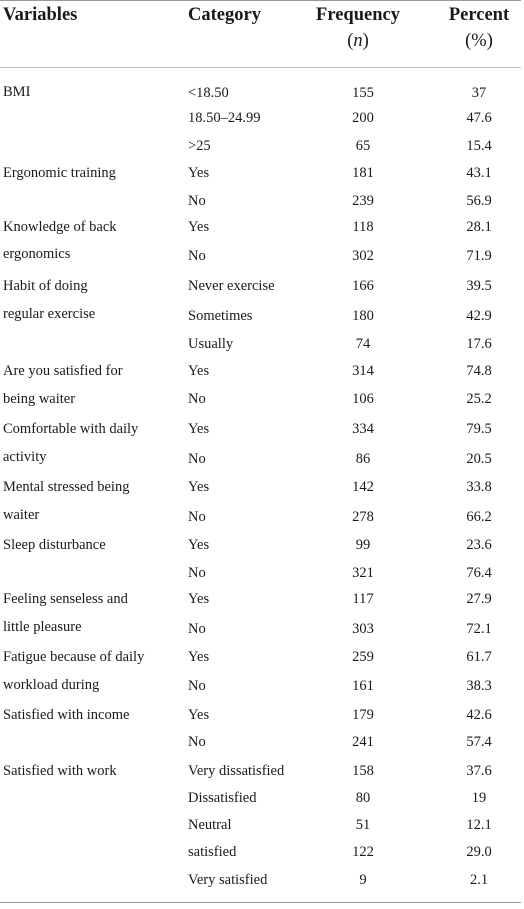 The width and height of the screenshot is (524, 909). I want to click on percent-cell: 74.8, so click(479, 371).